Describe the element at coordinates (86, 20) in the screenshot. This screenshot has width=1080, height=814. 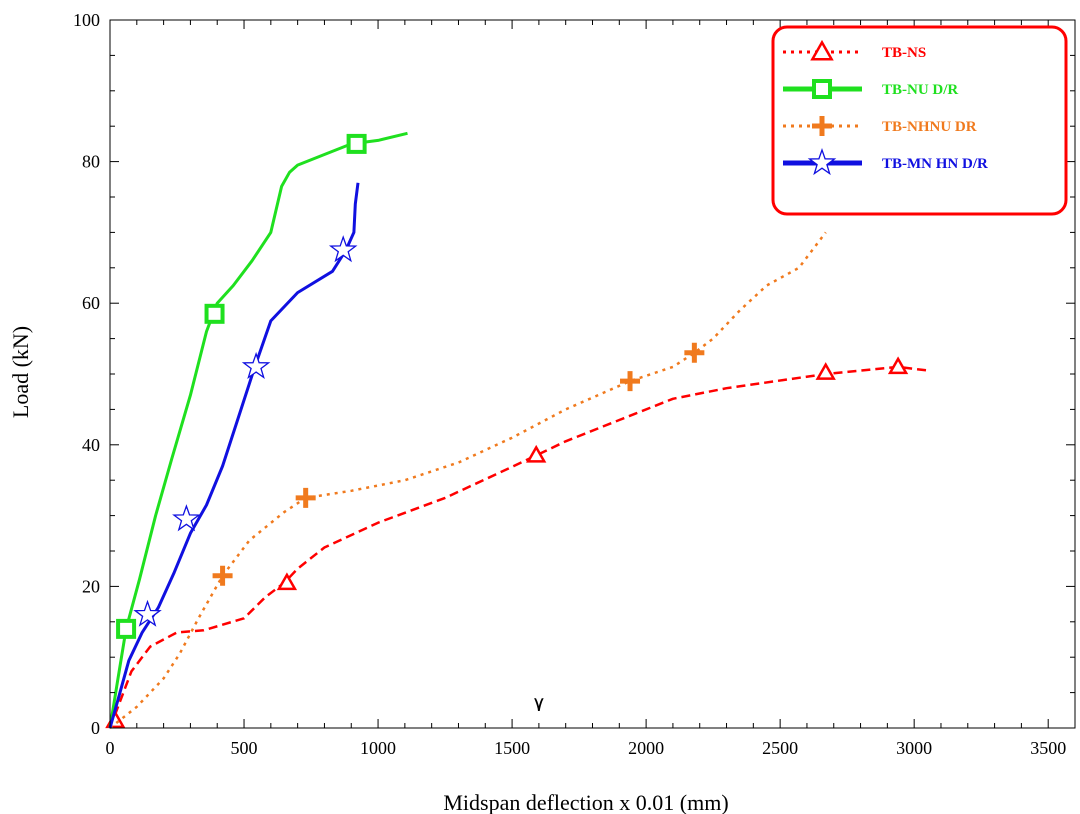
I see `y-tick-label: 100` at that location.